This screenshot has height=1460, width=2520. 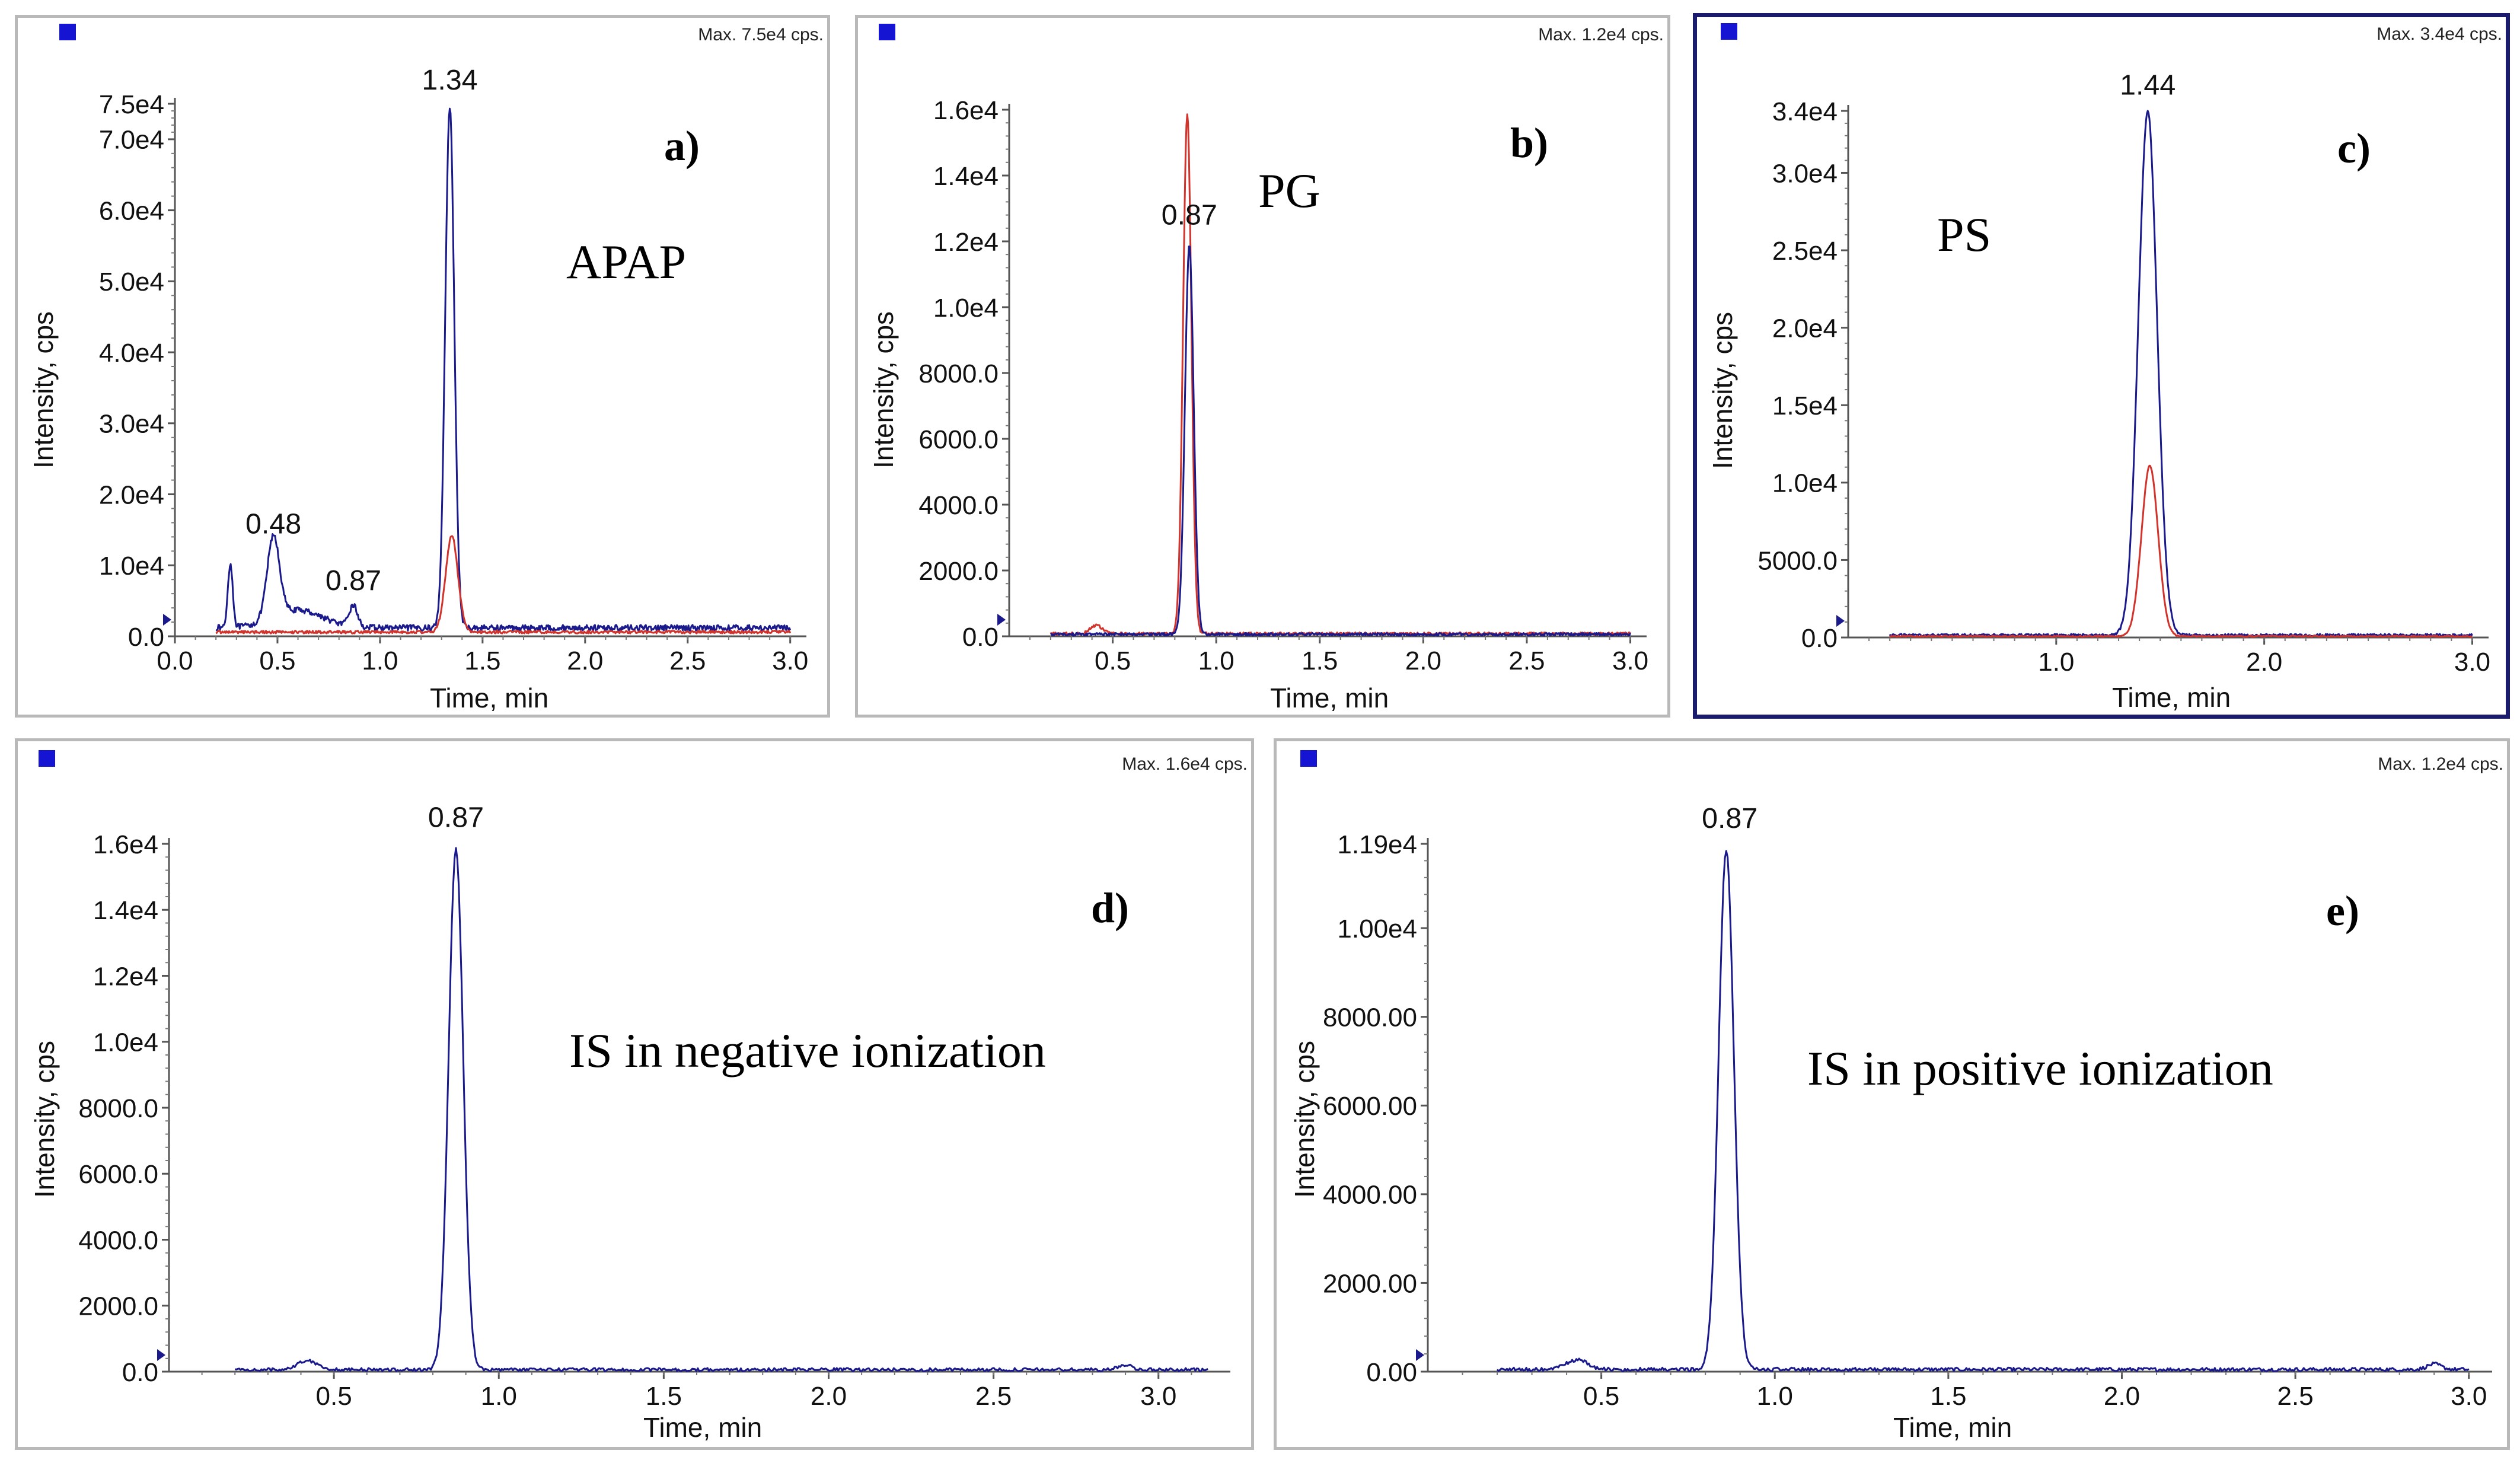 I want to click on y-tick-label: 1.19e4, so click(x=1377, y=844).